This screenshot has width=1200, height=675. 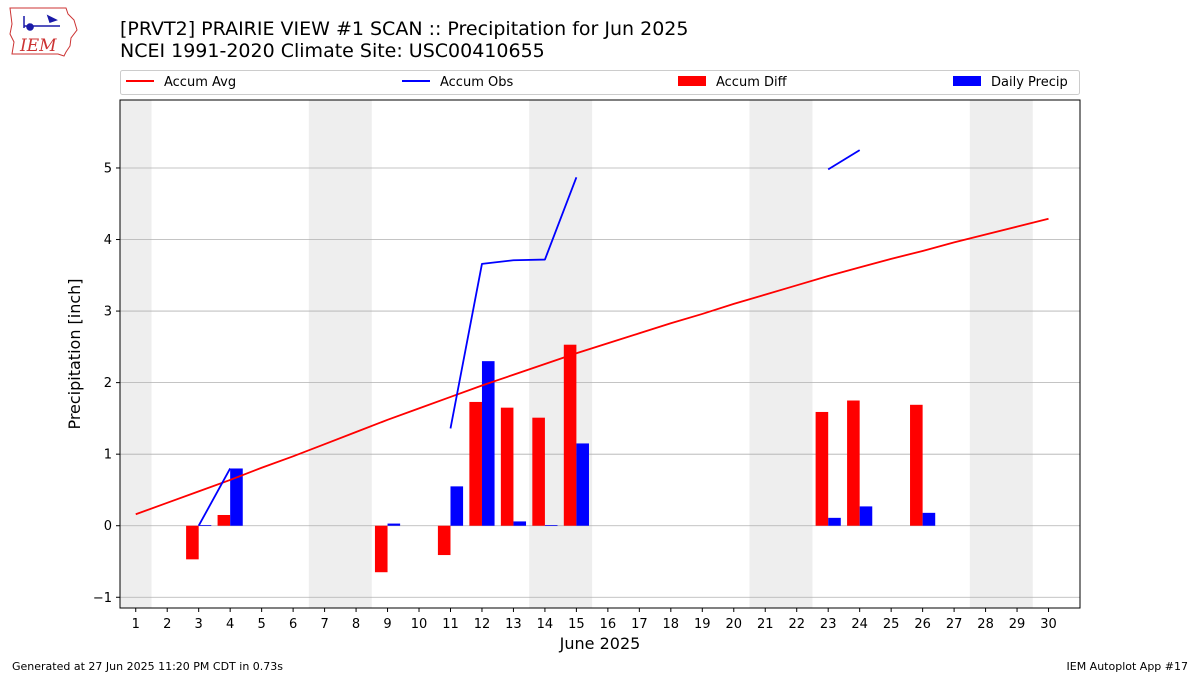 What do you see at coordinates (419, 624) in the screenshot?
I see `x-tick-label: 10` at bounding box center [419, 624].